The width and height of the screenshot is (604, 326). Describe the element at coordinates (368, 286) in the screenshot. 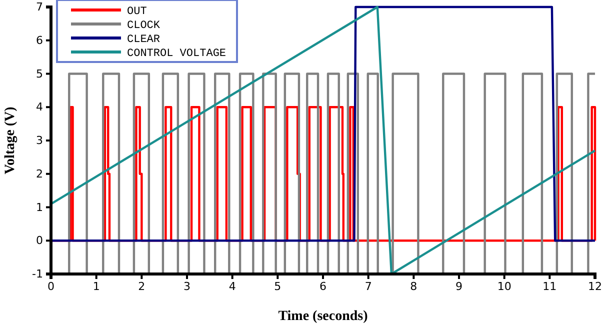

I see `x-tick-label: 7` at that location.